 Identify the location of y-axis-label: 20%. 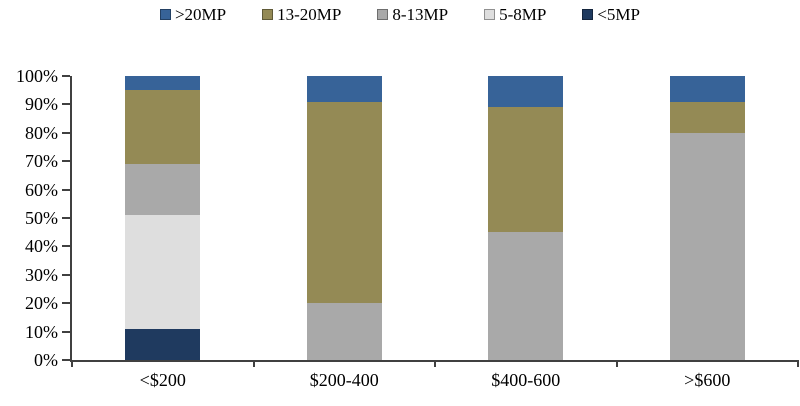
(41, 303).